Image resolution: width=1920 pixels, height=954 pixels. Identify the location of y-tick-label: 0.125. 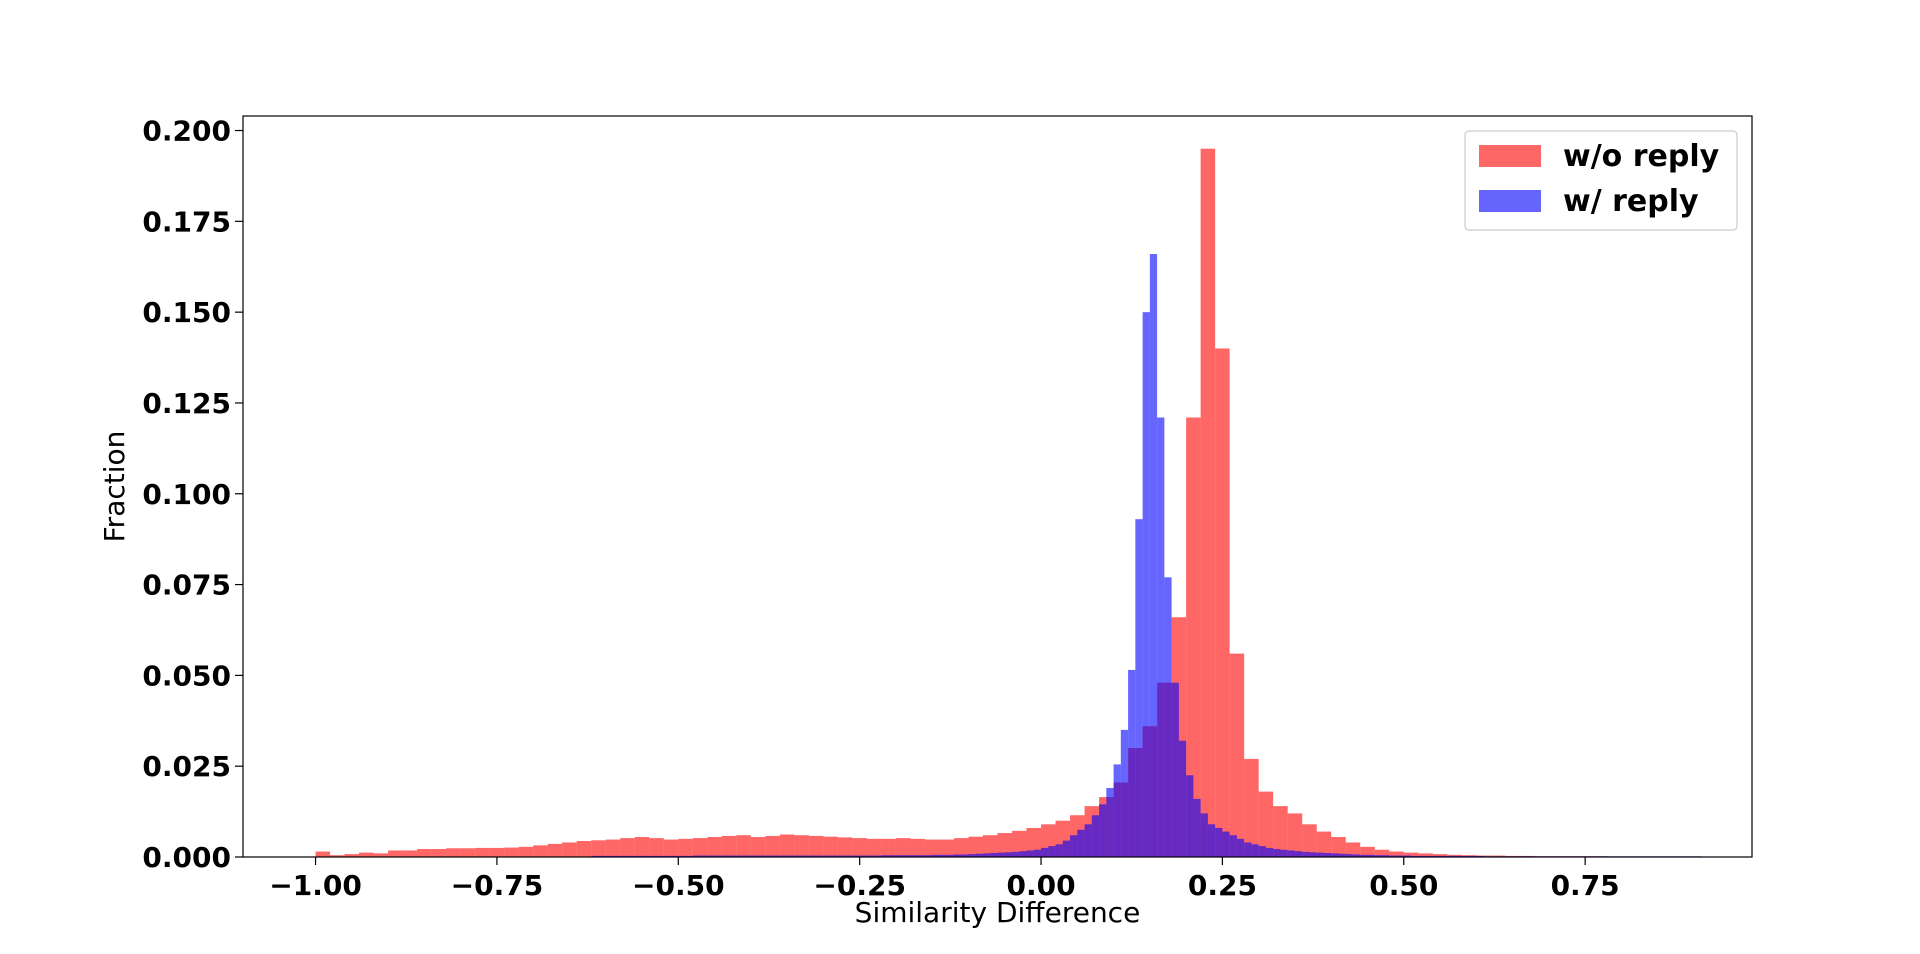
(186, 403).